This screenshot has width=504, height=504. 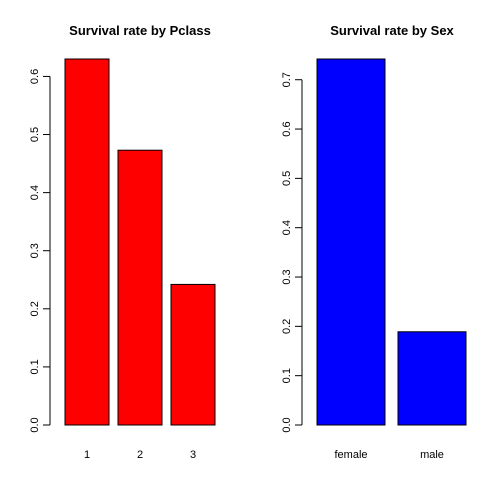 I want to click on bar-male, so click(x=432, y=378).